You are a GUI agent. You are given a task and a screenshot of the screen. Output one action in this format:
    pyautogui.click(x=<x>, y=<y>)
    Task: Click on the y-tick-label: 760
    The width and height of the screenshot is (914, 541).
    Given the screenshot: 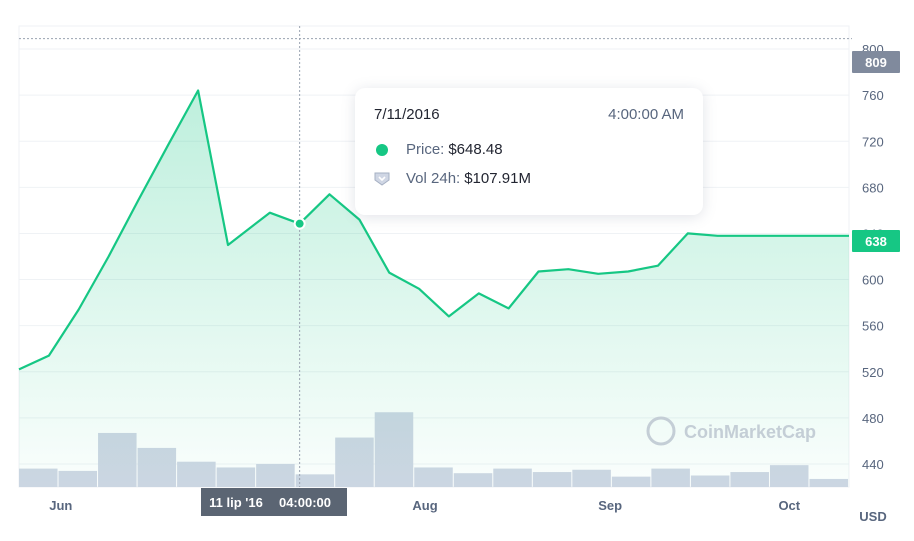 What is the action you would take?
    pyautogui.click(x=873, y=95)
    